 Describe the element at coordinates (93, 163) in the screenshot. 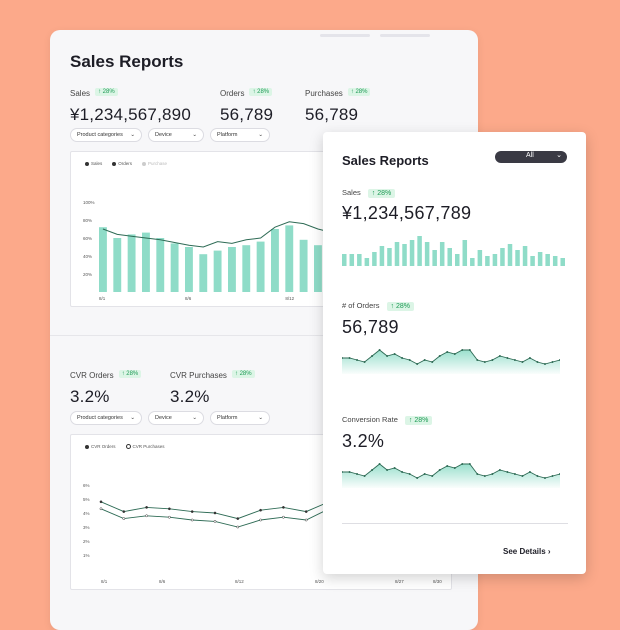

I see `legend-sales: Sales` at that location.